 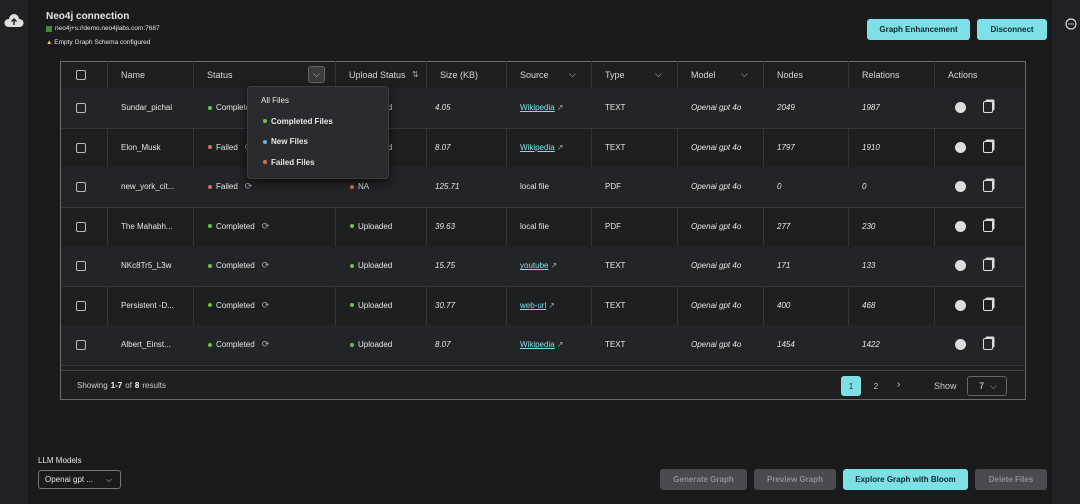 What do you see at coordinates (533, 305) in the screenshot?
I see `source-text: web-url` at bounding box center [533, 305].